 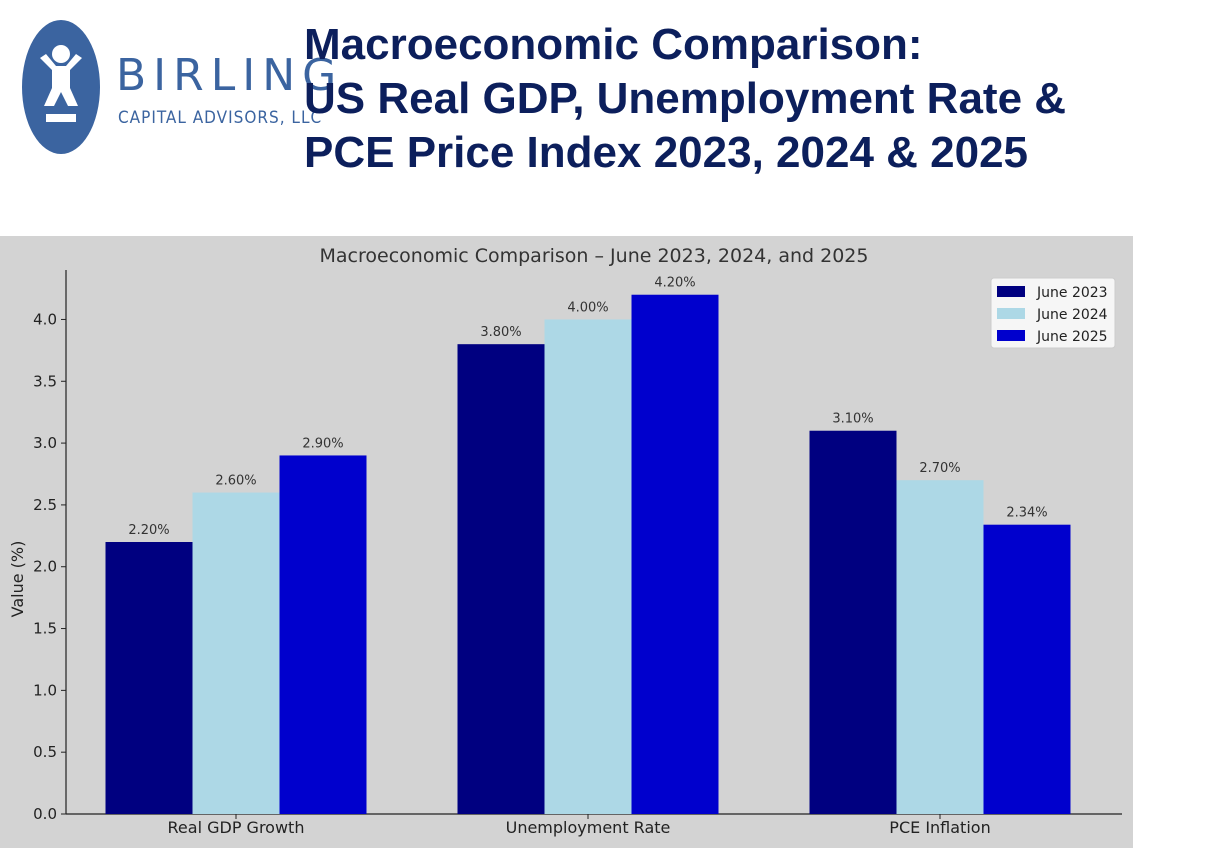 I want to click on bar-value-label: 4.20%, so click(x=674, y=283).